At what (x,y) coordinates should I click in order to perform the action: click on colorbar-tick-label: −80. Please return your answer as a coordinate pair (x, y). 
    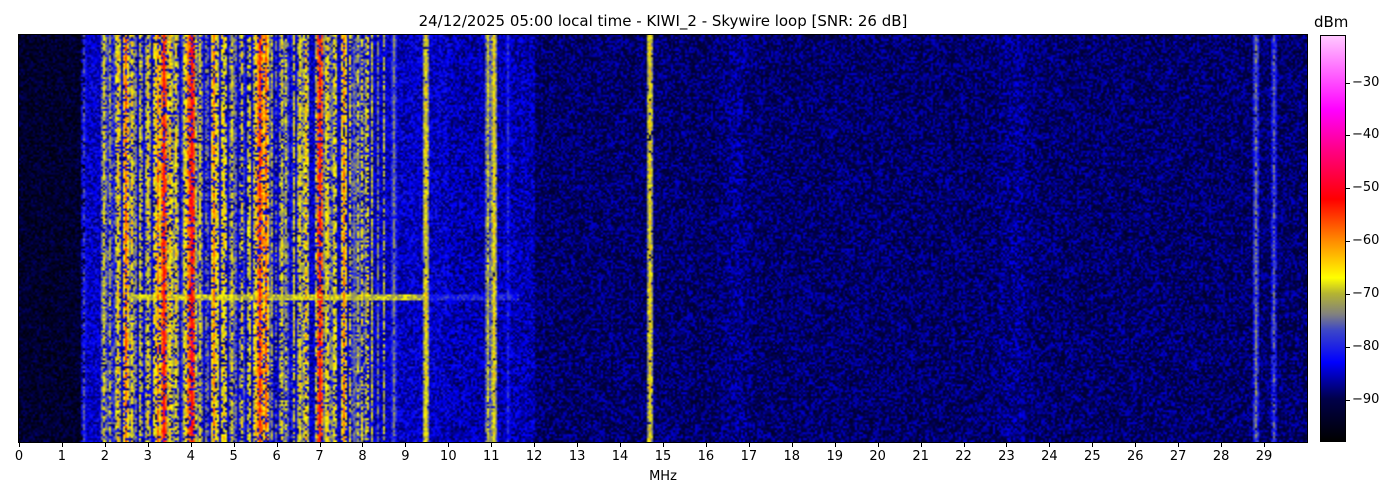
    Looking at the image, I should click on (1366, 346).